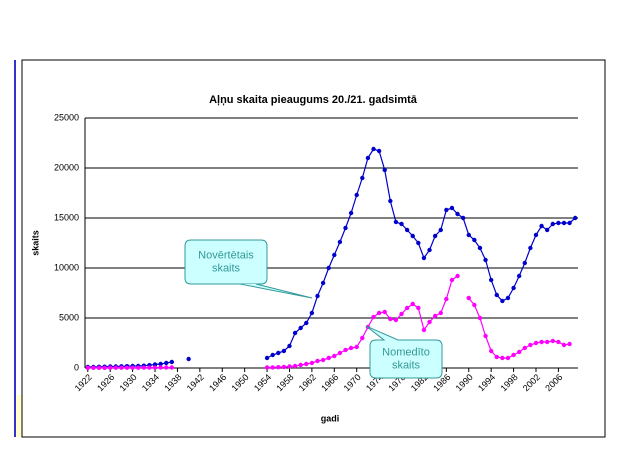  What do you see at coordinates (406, 365) in the screenshot?
I see `callout-text: skaits` at bounding box center [406, 365].